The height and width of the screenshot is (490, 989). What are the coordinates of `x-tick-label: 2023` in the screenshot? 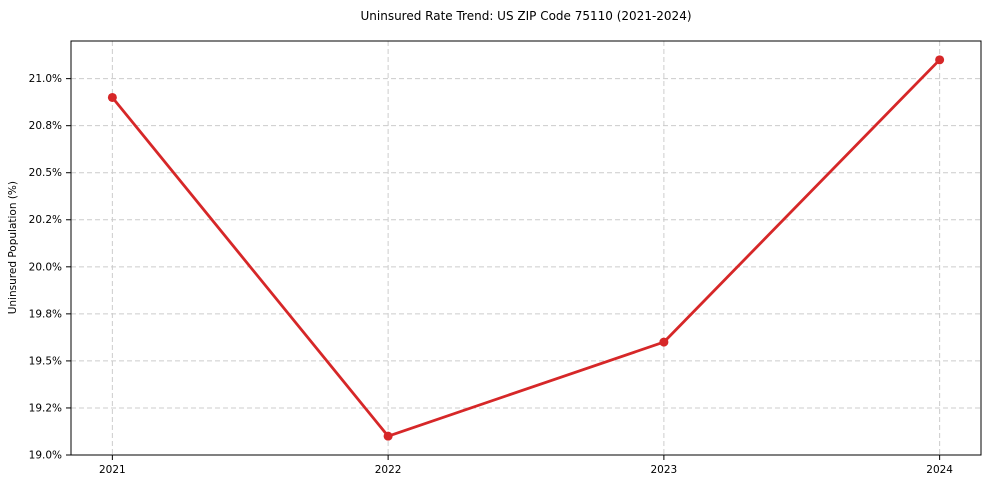 It's located at (664, 470).